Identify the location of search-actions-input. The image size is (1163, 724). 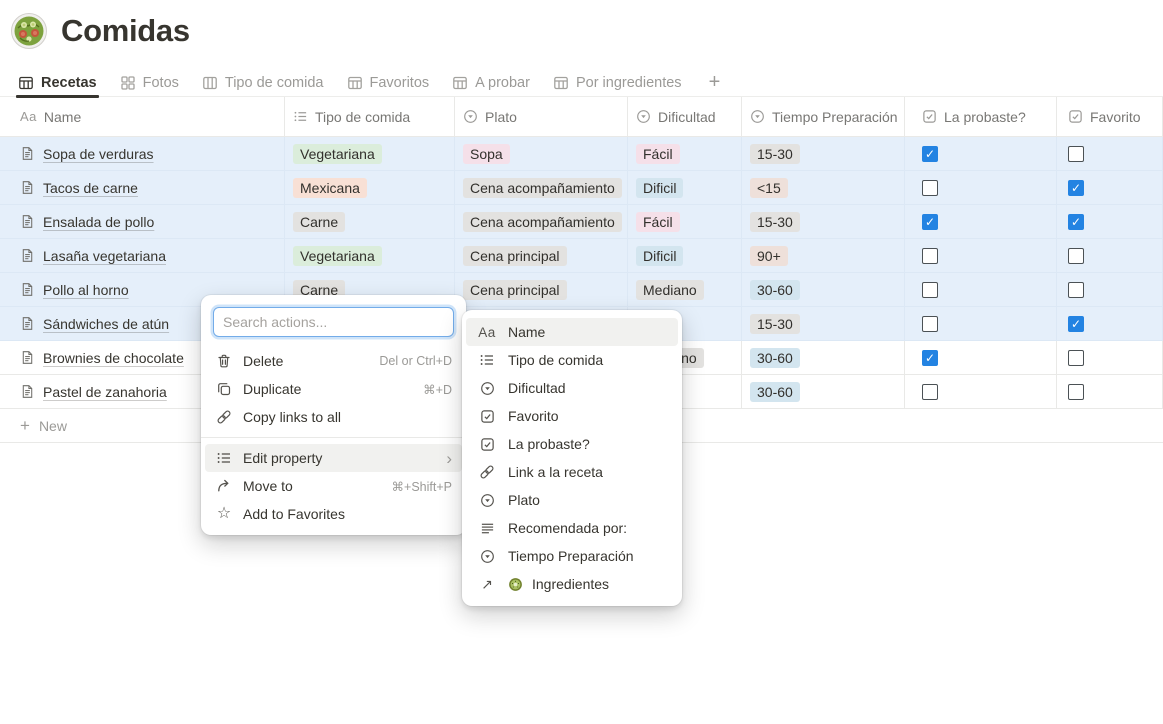
(333, 322).